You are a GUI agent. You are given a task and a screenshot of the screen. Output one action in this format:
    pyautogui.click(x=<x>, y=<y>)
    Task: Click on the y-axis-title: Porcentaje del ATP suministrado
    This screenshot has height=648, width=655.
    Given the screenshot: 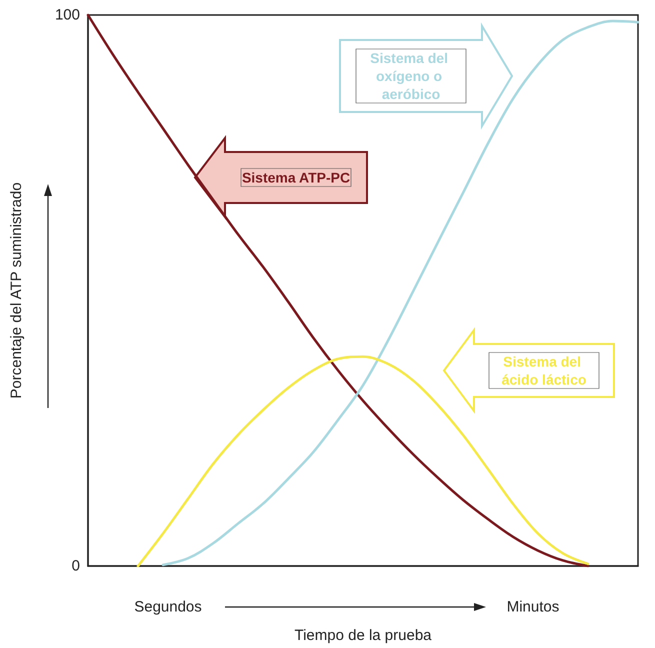 What is the action you would take?
    pyautogui.click(x=16, y=290)
    